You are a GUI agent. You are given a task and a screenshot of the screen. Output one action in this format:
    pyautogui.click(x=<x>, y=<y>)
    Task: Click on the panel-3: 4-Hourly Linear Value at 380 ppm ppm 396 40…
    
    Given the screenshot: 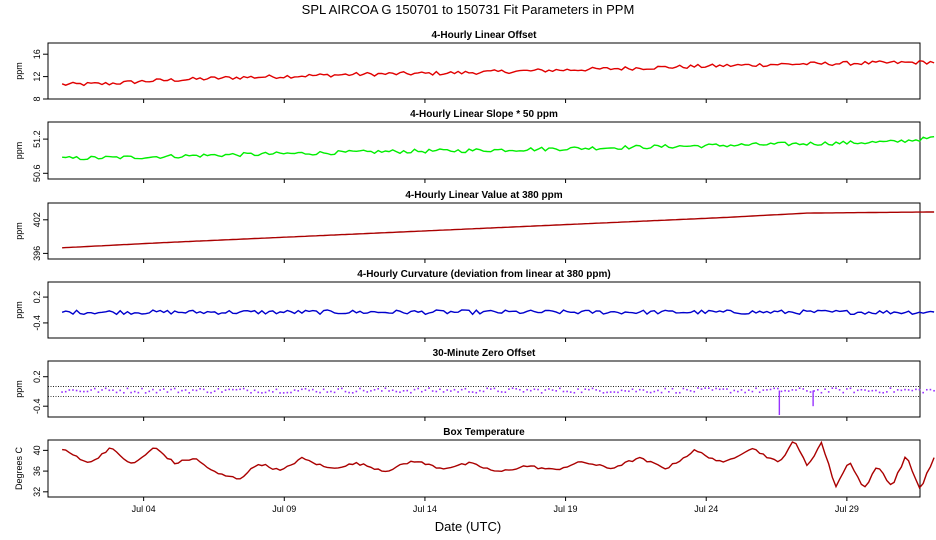 What is the action you would take?
    pyautogui.click(x=474, y=226)
    